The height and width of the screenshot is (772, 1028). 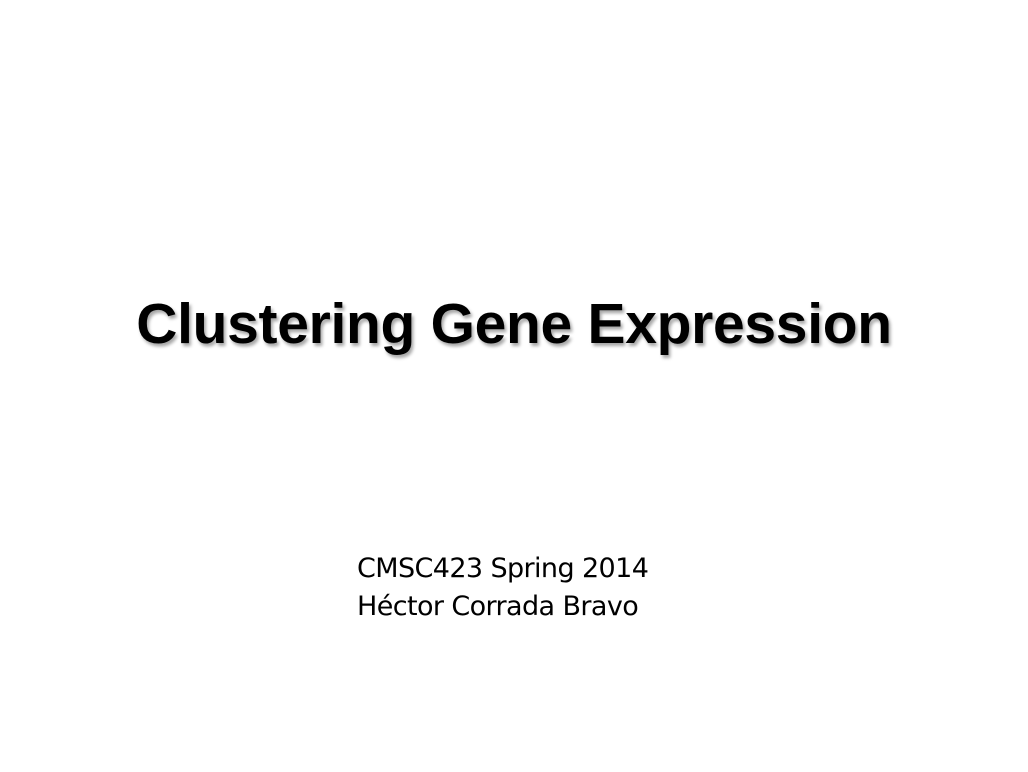 I want to click on course-line: CMSC423 Spring 2014, so click(x=503, y=568).